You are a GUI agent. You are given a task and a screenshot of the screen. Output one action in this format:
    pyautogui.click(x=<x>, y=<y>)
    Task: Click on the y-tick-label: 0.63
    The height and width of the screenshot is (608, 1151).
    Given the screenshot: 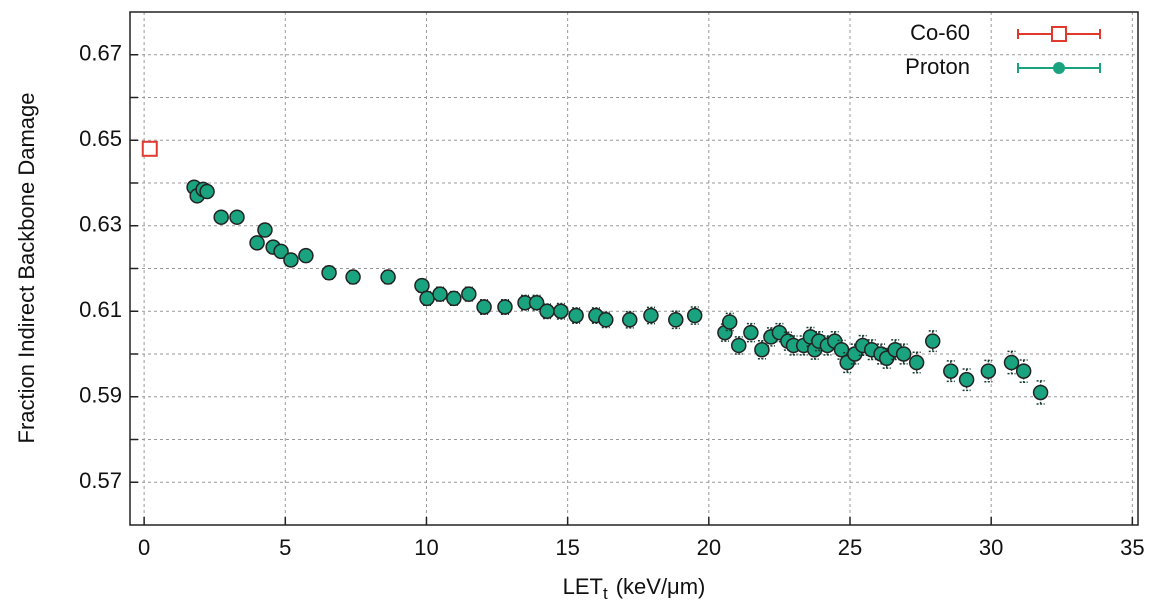 What is the action you would take?
    pyautogui.click(x=100, y=224)
    